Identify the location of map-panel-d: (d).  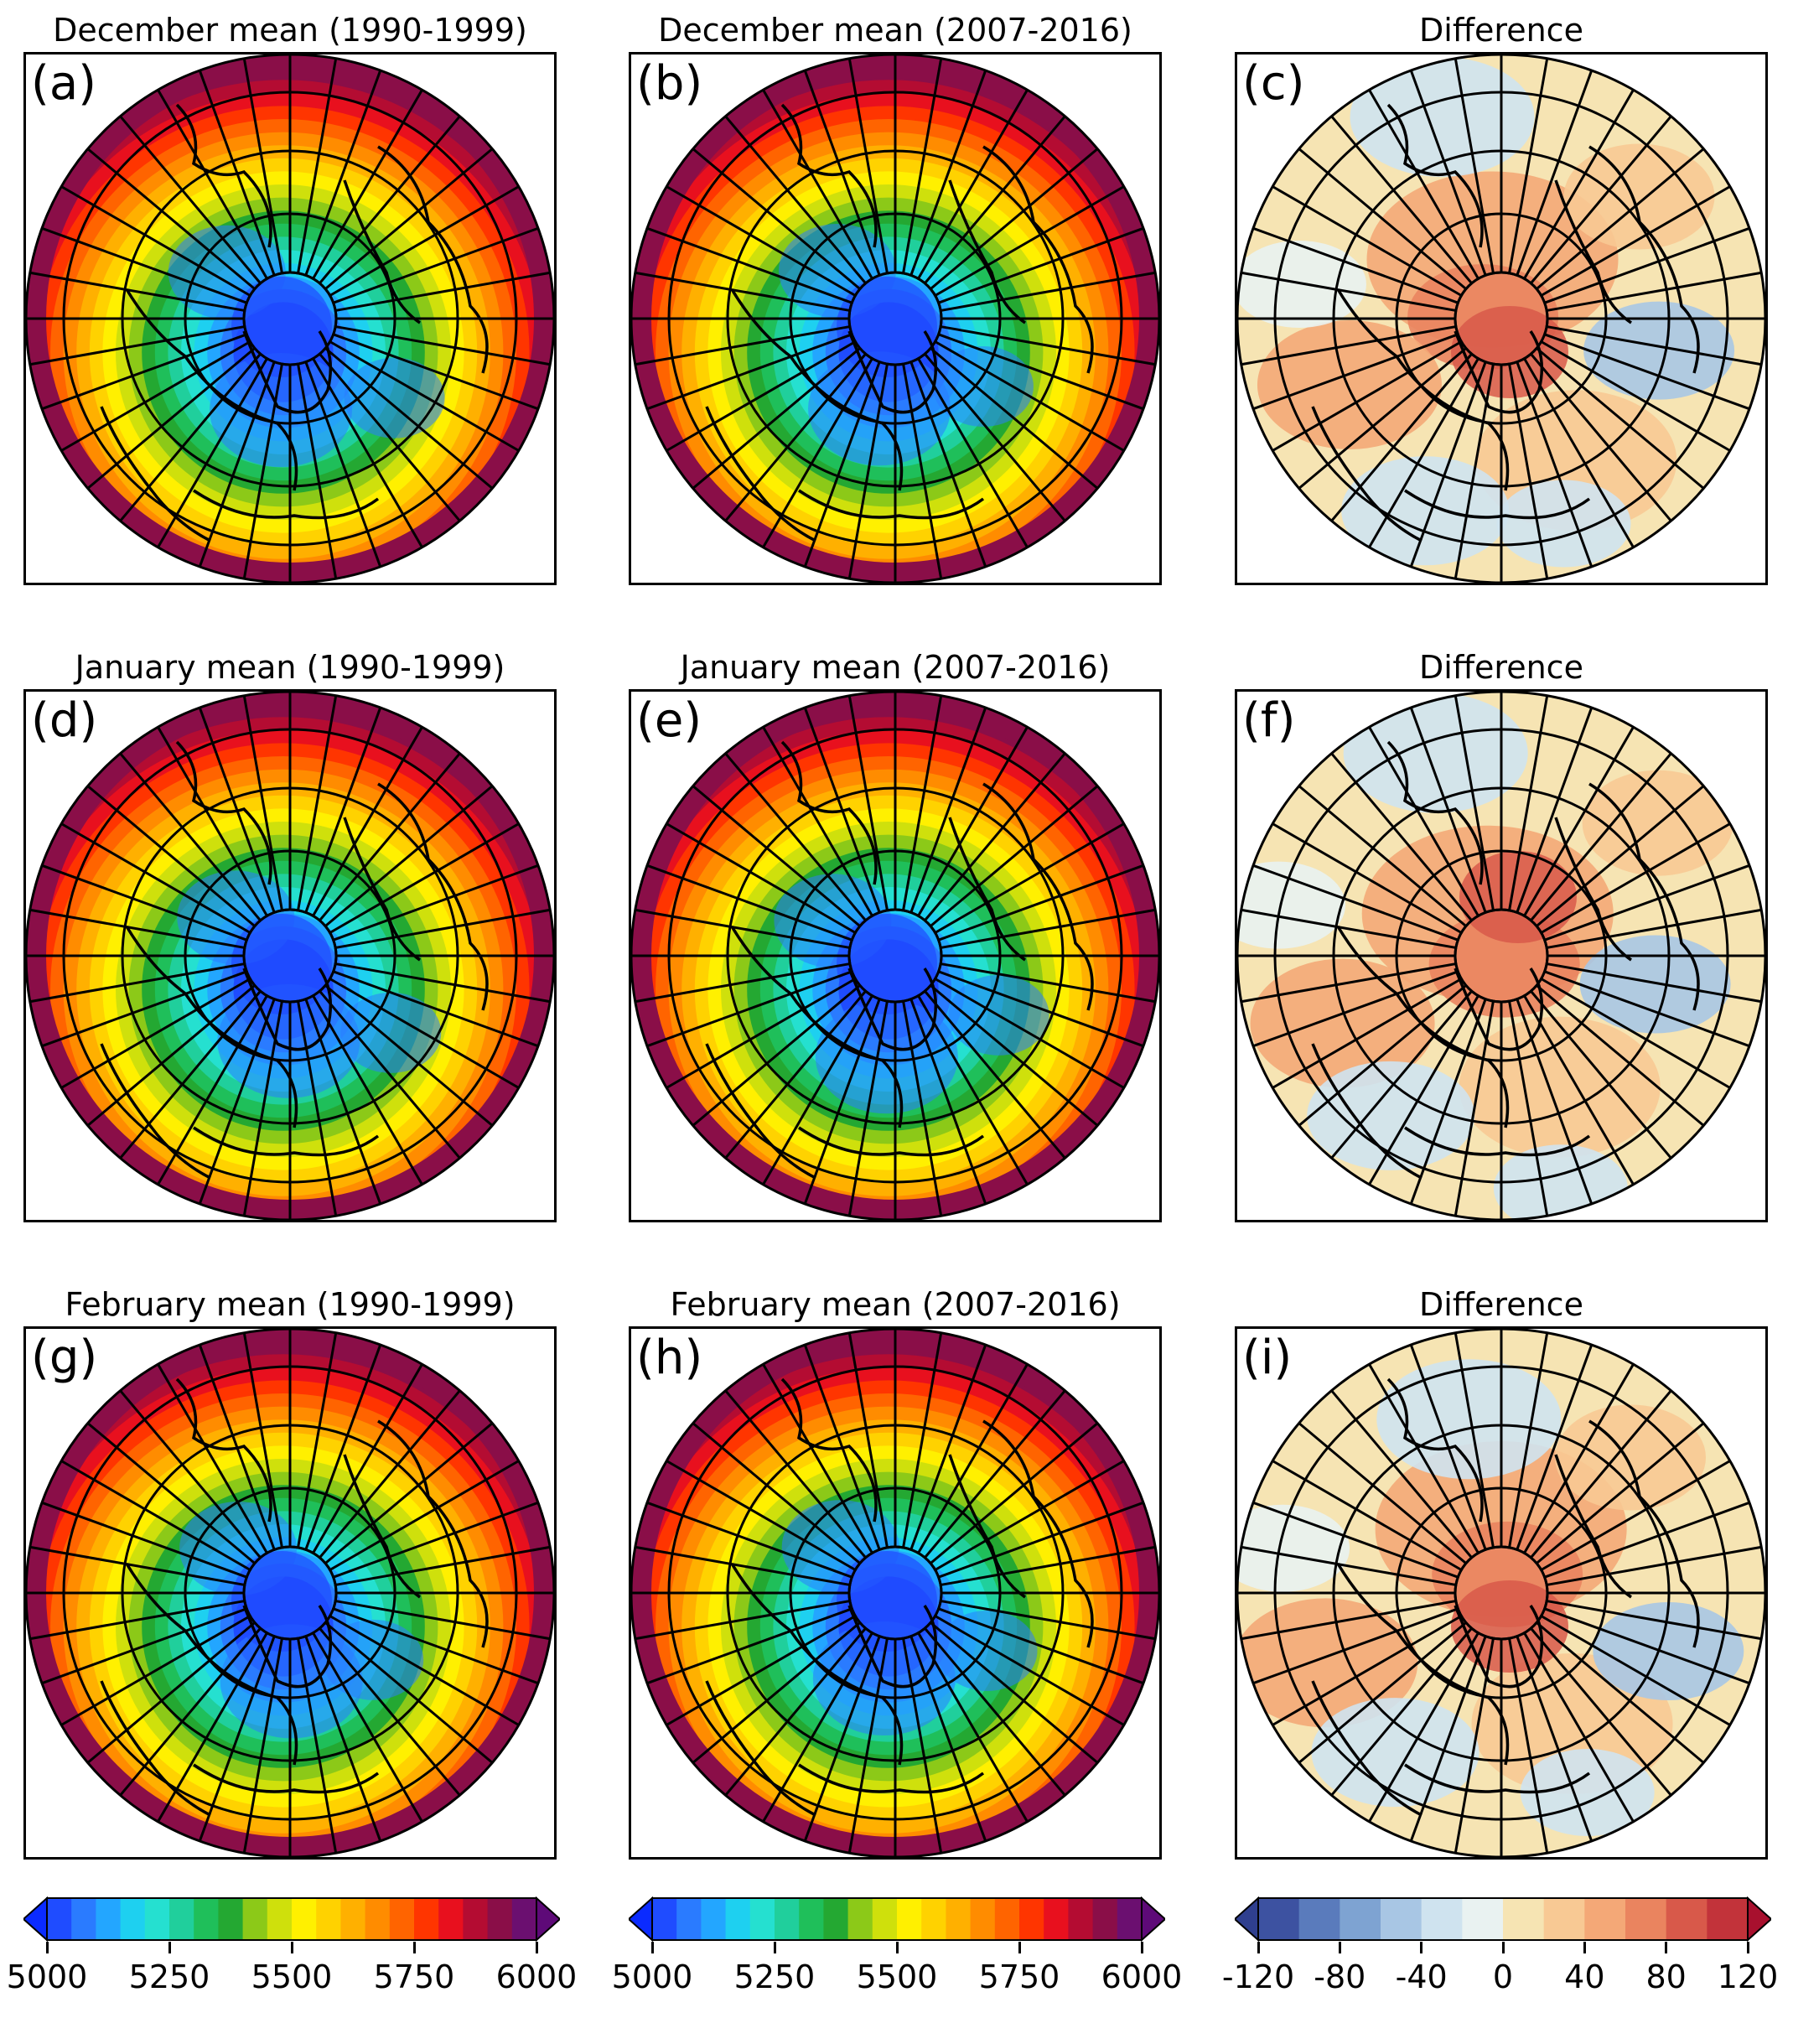
(290, 956).